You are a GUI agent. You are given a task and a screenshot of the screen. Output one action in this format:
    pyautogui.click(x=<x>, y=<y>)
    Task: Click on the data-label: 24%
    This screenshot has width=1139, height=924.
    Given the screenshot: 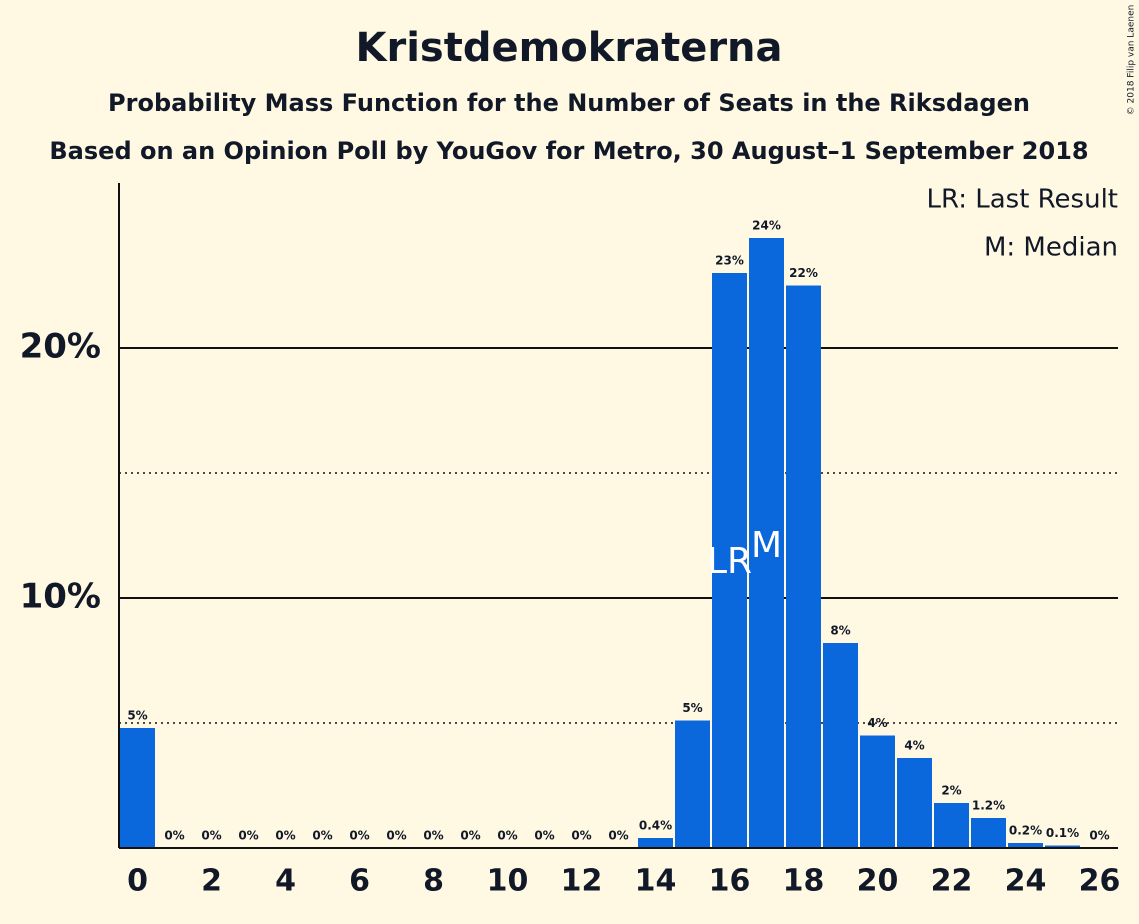 What is the action you would take?
    pyautogui.click(x=766, y=226)
    